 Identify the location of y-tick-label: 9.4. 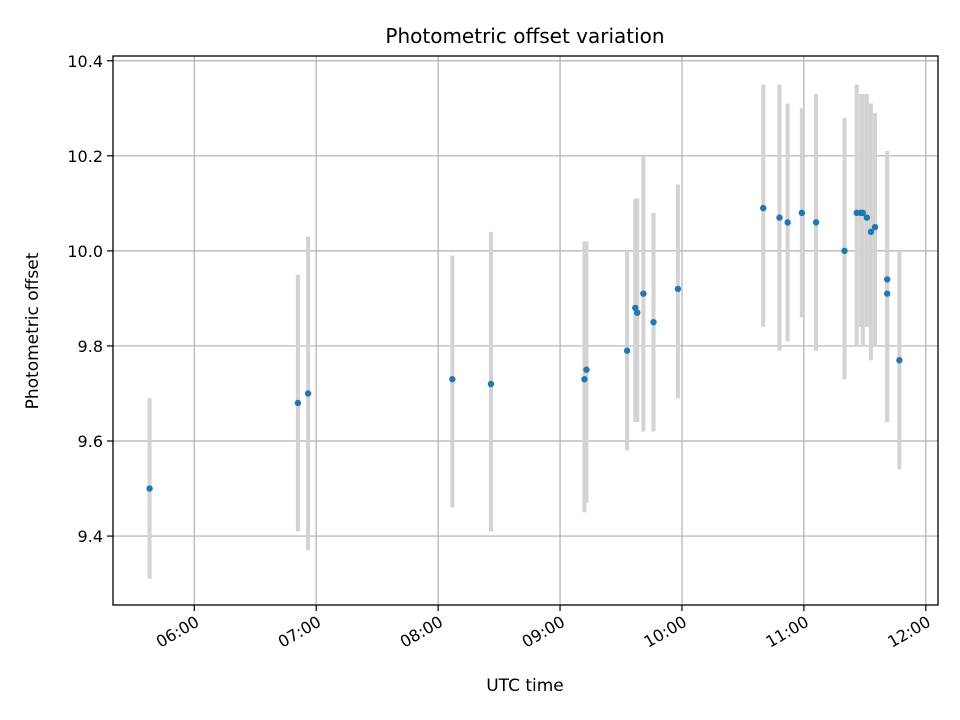
(90, 536).